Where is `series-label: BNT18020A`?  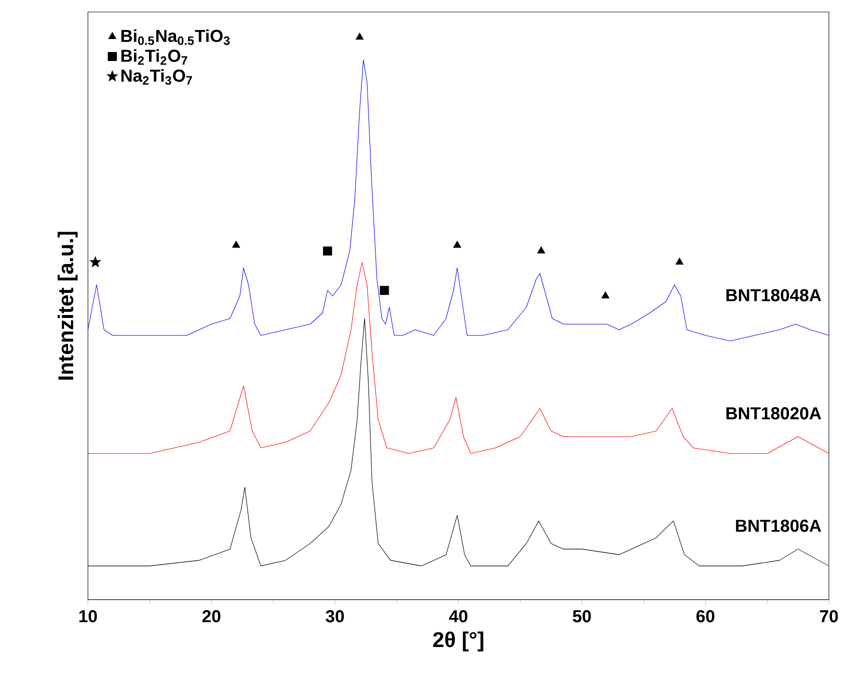 series-label: BNT18020A is located at coordinates (774, 413).